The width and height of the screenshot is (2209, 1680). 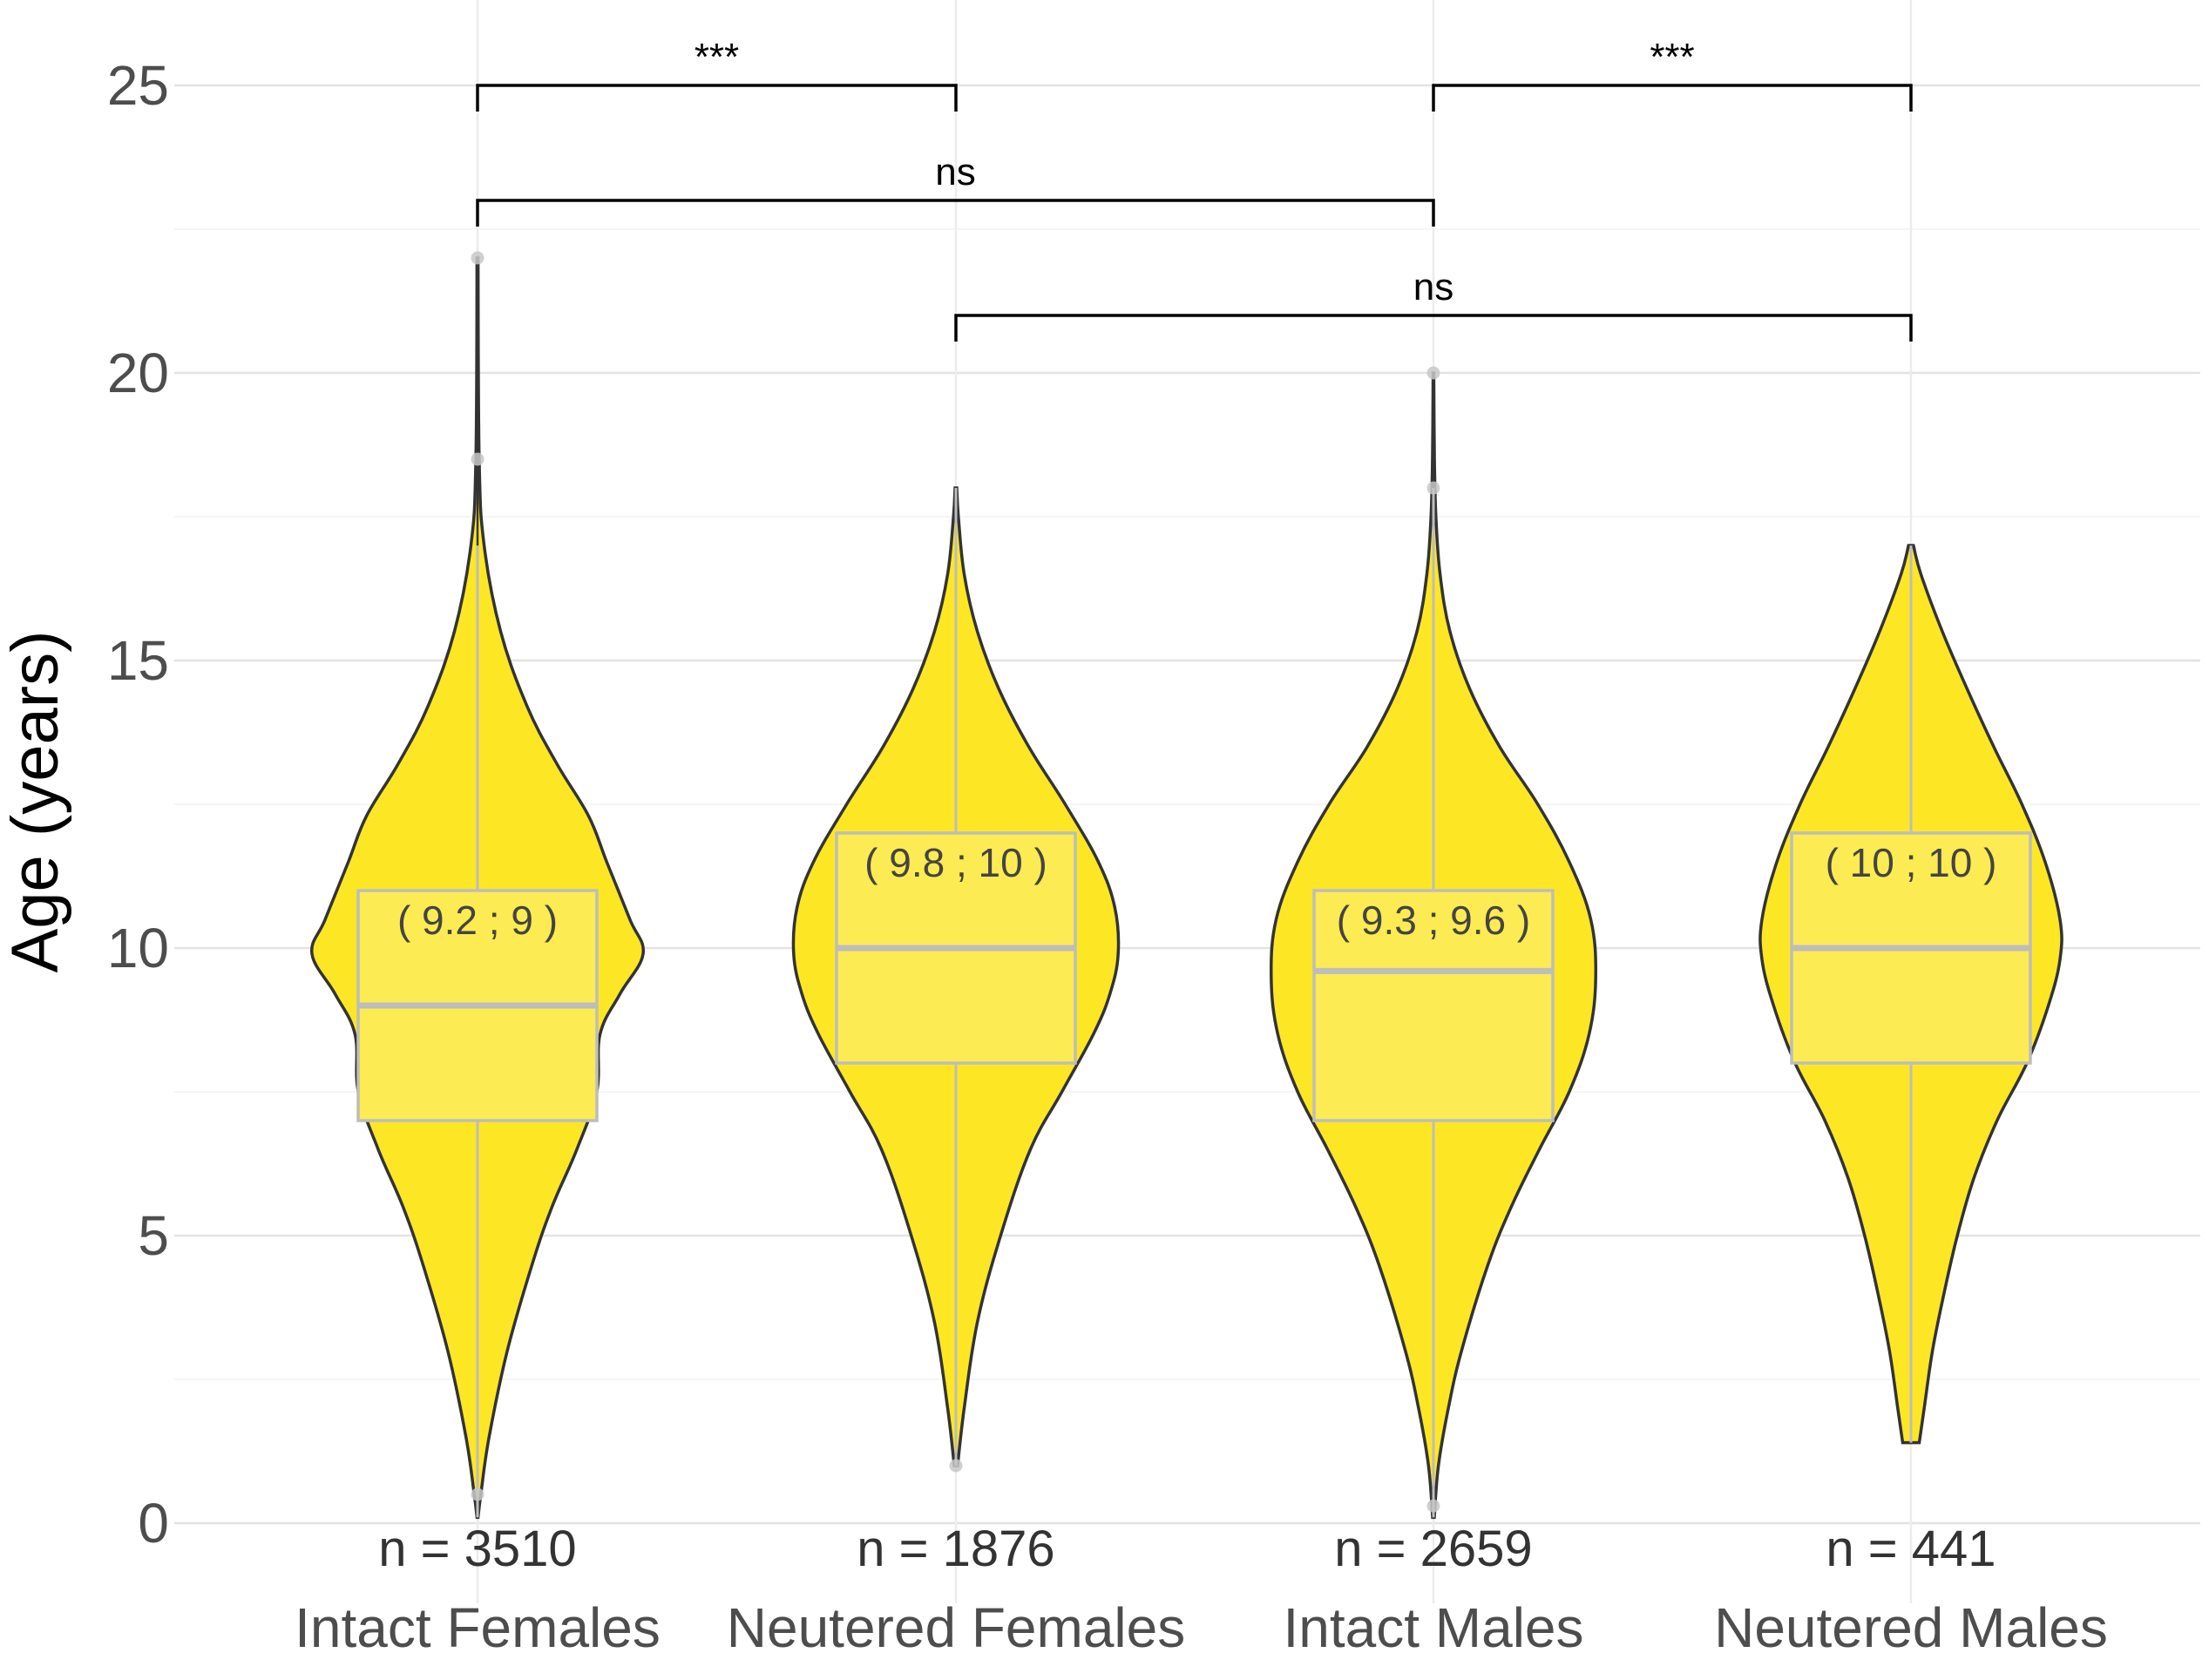 I want to click on n-count-label: n = 2659, so click(x=1433, y=1549).